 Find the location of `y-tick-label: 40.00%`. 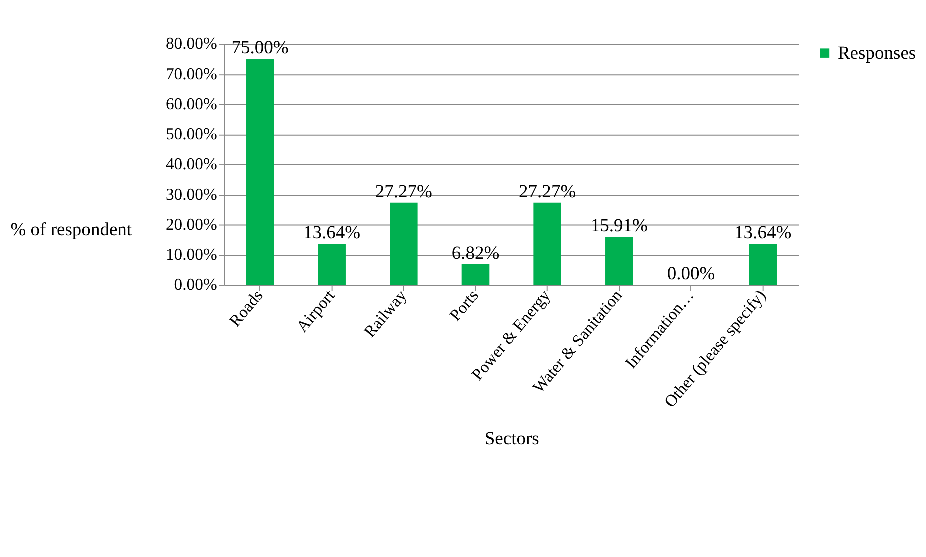

y-tick-label: 40.00% is located at coordinates (192, 164).